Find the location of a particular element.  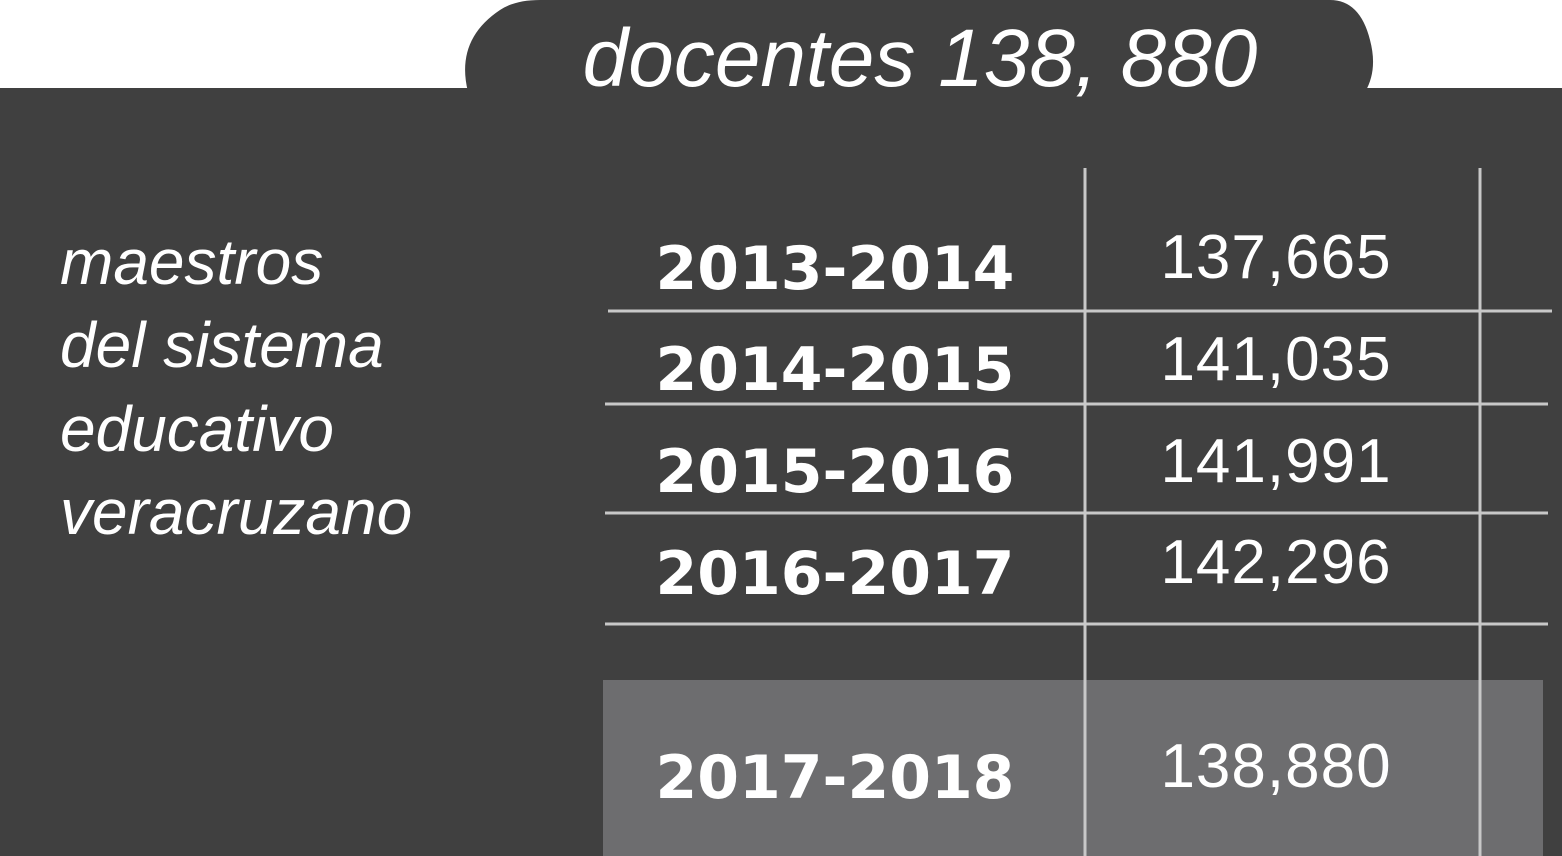

title: docentes 138, 880 is located at coordinates (920, 58).